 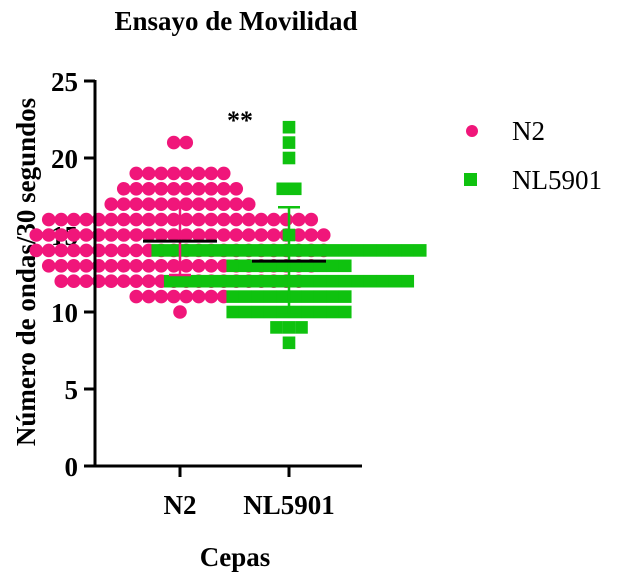 I want to click on chart-title: Ensayo de Movilidad, so click(x=235, y=21).